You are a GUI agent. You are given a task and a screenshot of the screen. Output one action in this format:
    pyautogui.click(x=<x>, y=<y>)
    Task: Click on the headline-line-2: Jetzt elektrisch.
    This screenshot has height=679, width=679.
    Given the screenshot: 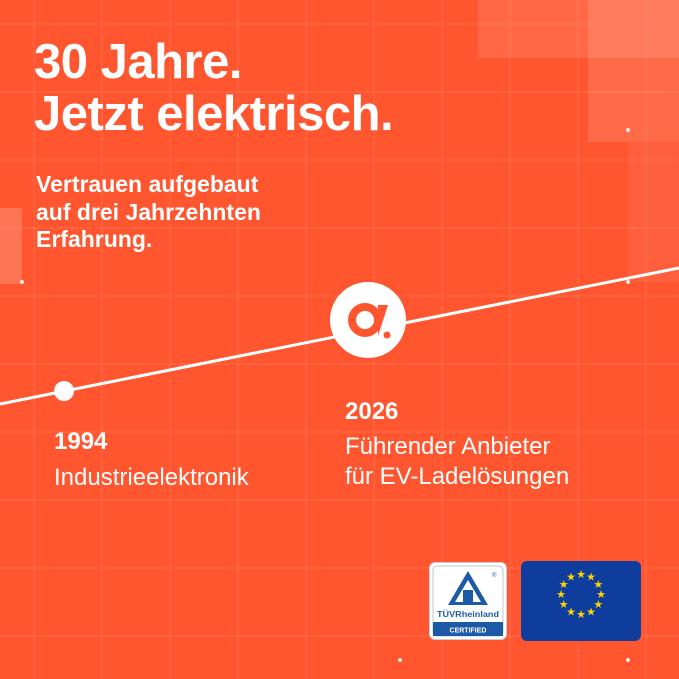 What is the action you would take?
    pyautogui.click(x=214, y=114)
    